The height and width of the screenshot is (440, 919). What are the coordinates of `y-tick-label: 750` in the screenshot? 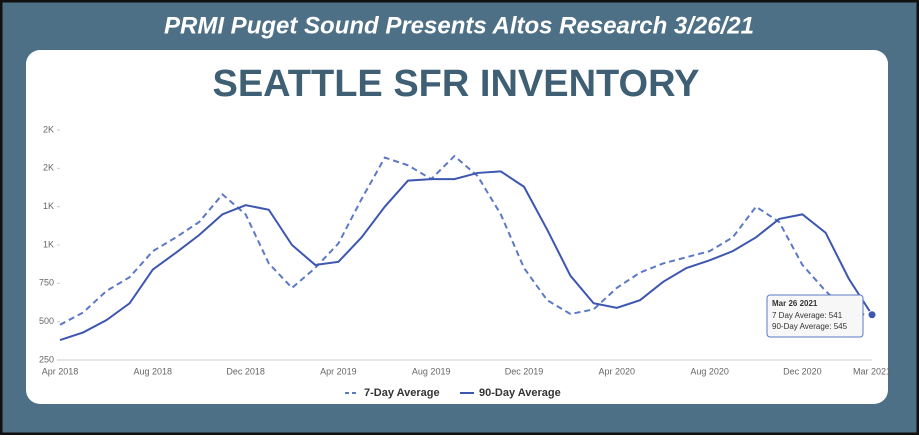 It's located at (46, 283).